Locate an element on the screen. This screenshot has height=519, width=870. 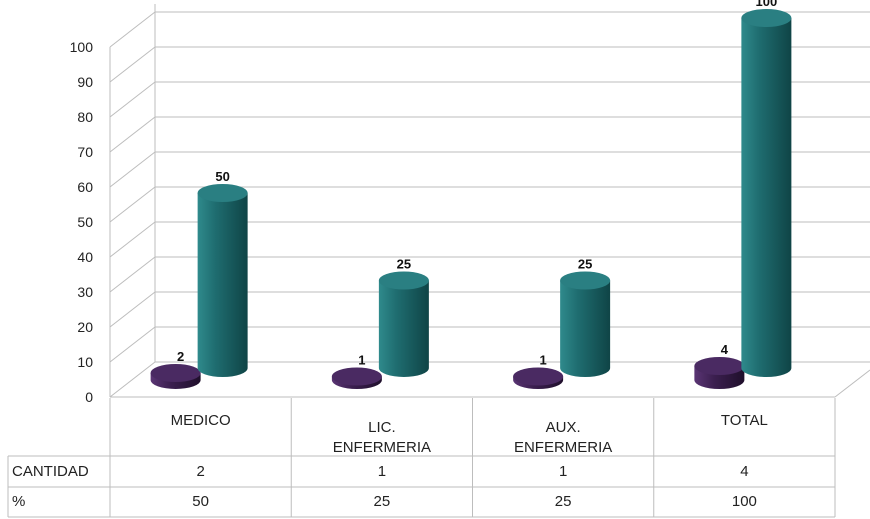
table-cell: 4 is located at coordinates (744, 471).